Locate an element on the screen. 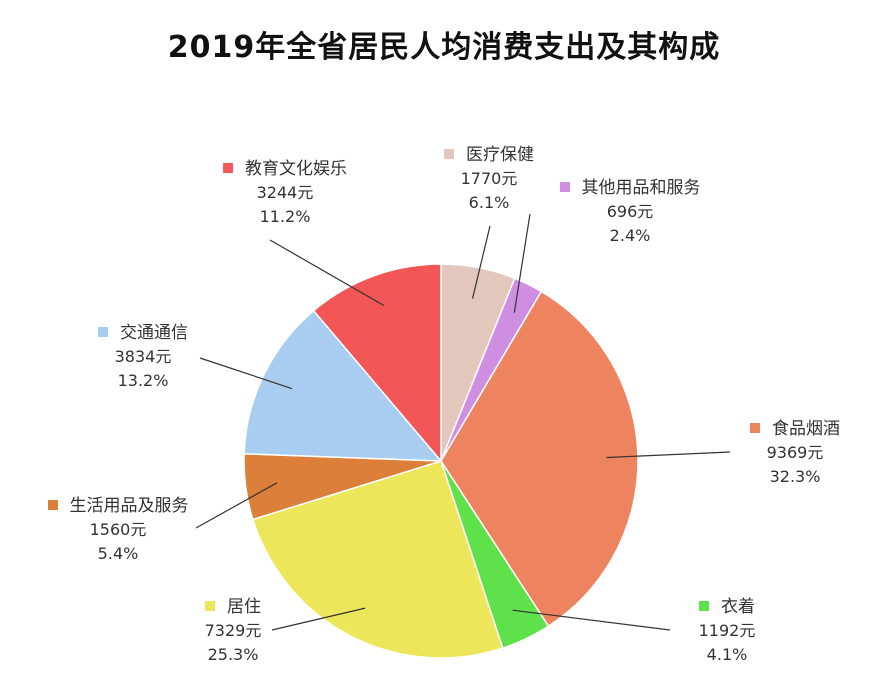  slice-value: 1770元 is located at coordinates (489, 178).